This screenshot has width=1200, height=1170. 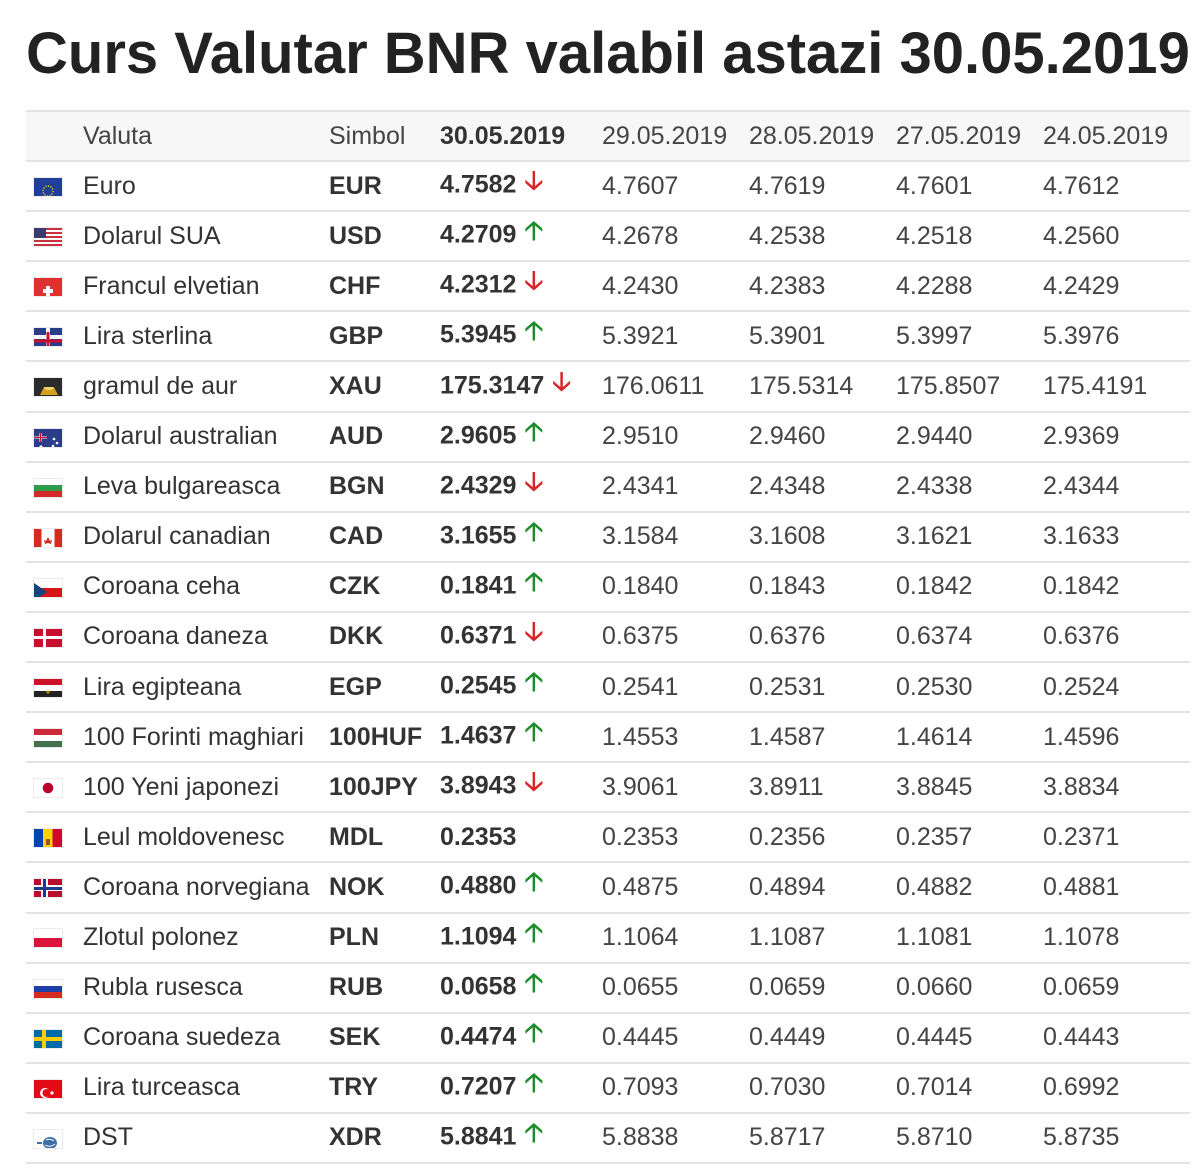 What do you see at coordinates (822, 837) in the screenshot?
I see `rate-previous: 0.2356` at bounding box center [822, 837].